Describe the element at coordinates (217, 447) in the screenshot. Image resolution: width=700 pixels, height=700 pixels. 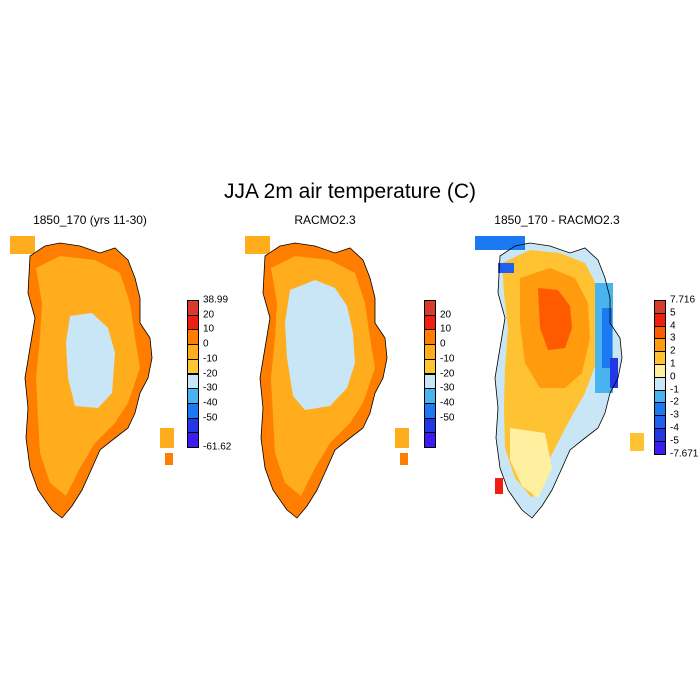
I see `colorbar-label: -61.62` at that location.